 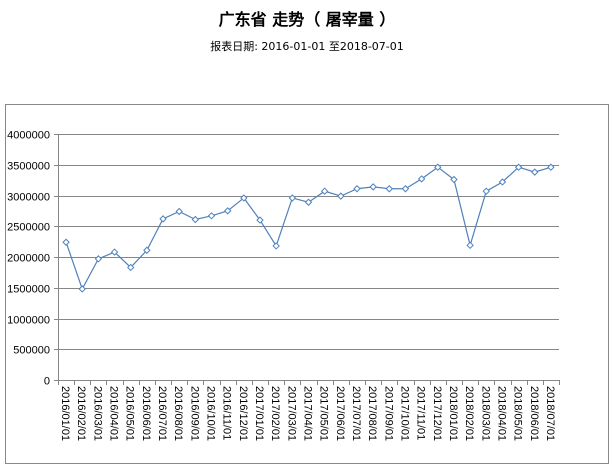 I want to click on y-tick-label: 2000000, so click(x=28, y=259).